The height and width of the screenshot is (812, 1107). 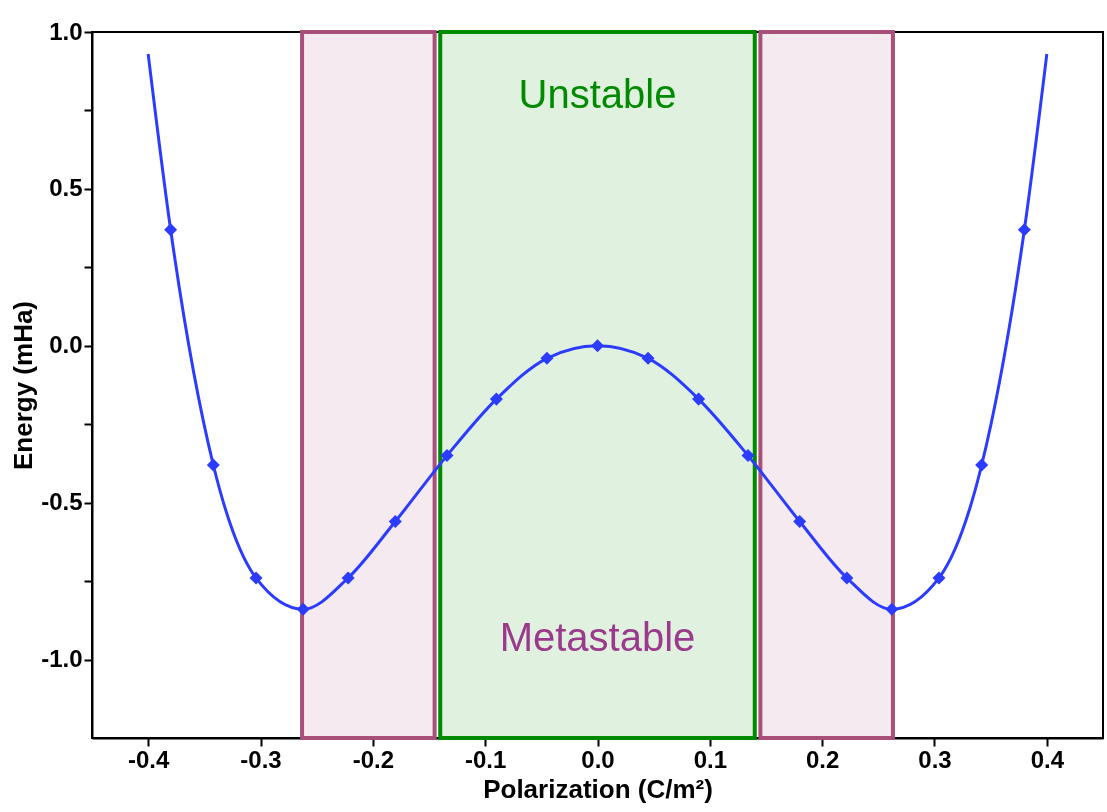 What do you see at coordinates (62, 659) in the screenshot?
I see `y-tick-label: -1.0` at bounding box center [62, 659].